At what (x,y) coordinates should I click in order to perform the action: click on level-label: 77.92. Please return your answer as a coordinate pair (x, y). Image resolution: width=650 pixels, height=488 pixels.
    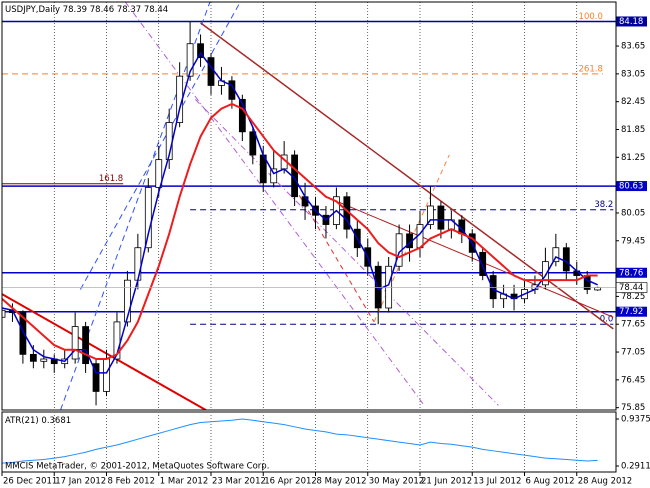
    Looking at the image, I should click on (631, 312).